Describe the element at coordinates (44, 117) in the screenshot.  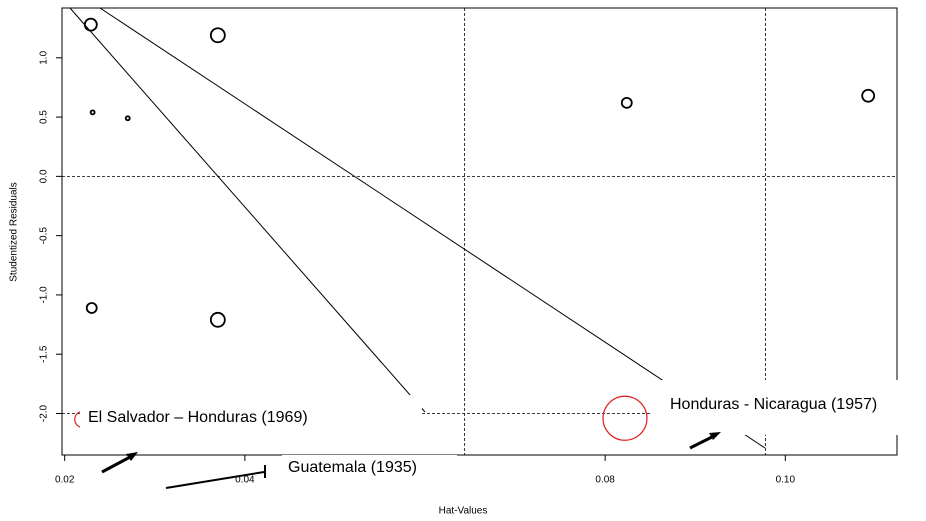
I see `y-tick-label: 0.5` at that location.